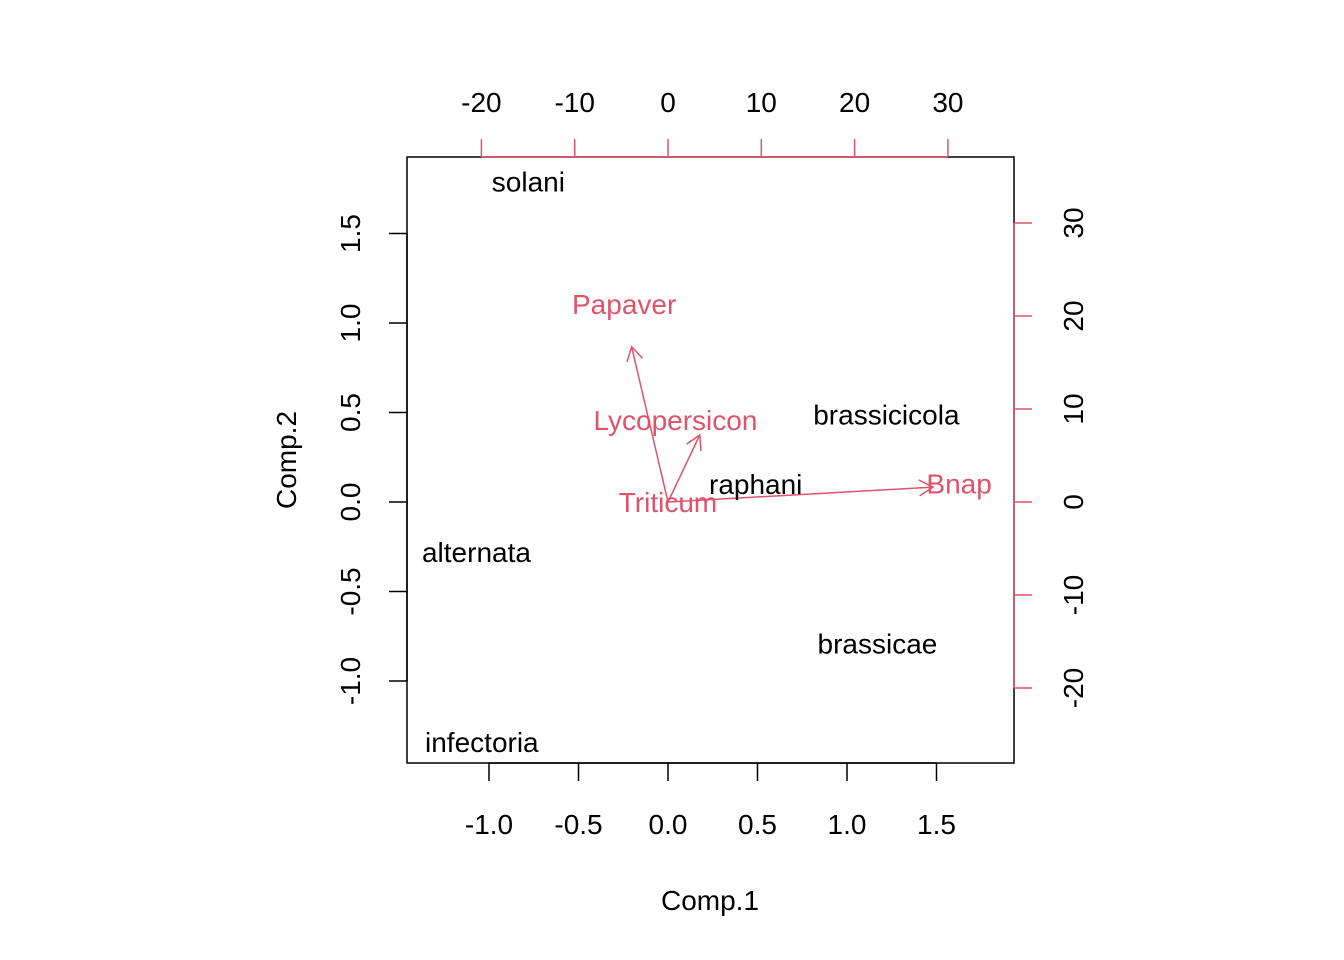 Image resolution: width=1344 pixels, height=960 pixels. What do you see at coordinates (350, 323) in the screenshot?
I see `y-tick-label: 1.0` at bounding box center [350, 323].